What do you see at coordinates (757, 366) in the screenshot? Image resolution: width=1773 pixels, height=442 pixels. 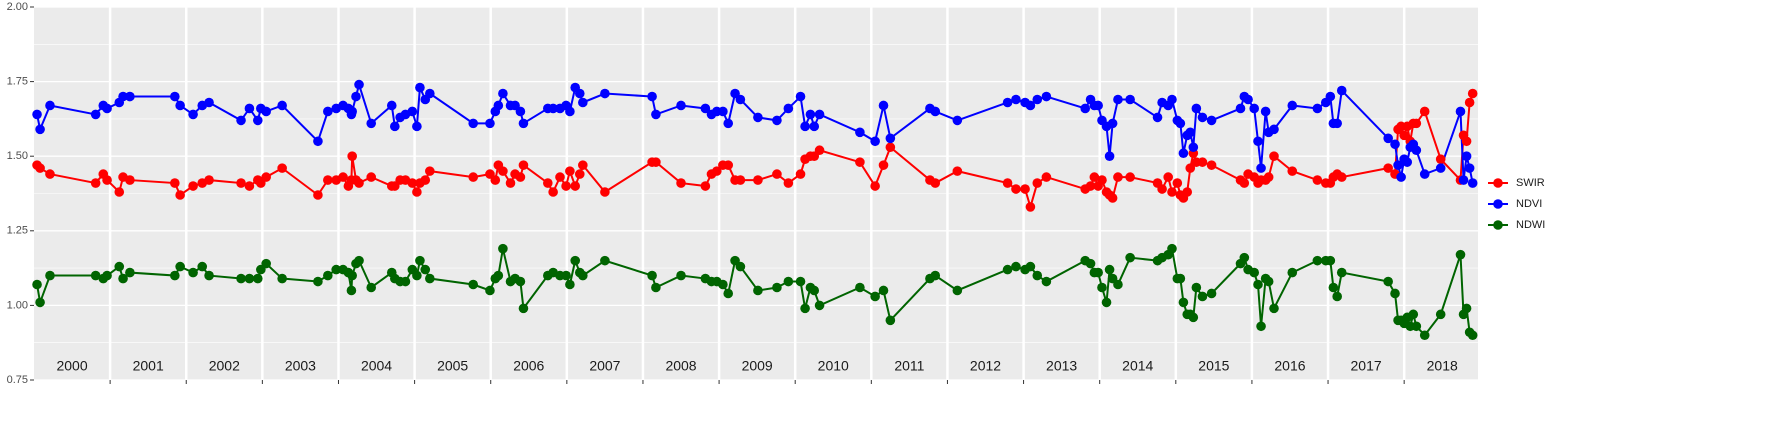 I see `year-label: 2009` at bounding box center [757, 366].